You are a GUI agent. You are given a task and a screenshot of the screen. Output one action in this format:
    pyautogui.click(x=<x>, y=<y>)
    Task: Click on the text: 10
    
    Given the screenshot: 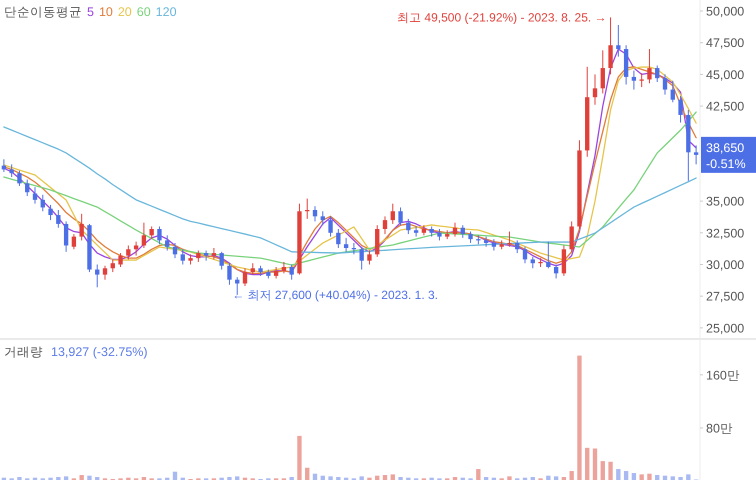 What is the action you would take?
    pyautogui.click(x=105, y=12)
    